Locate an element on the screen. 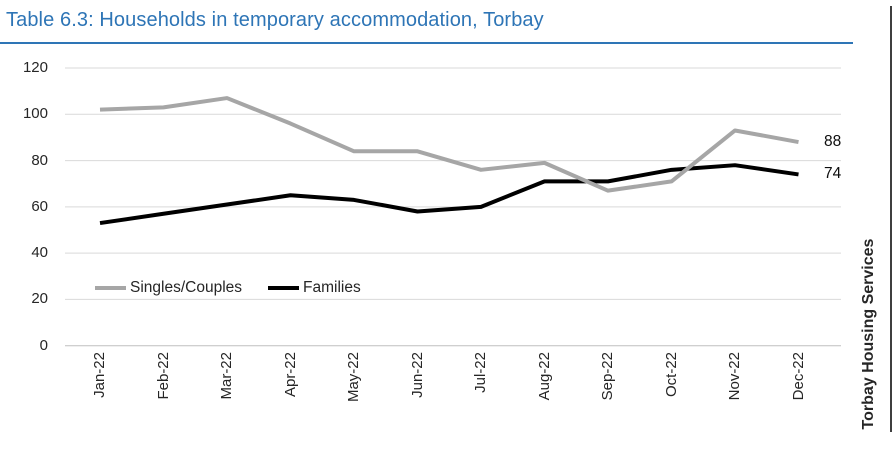  panel-right-border is located at coordinates (891, 219).